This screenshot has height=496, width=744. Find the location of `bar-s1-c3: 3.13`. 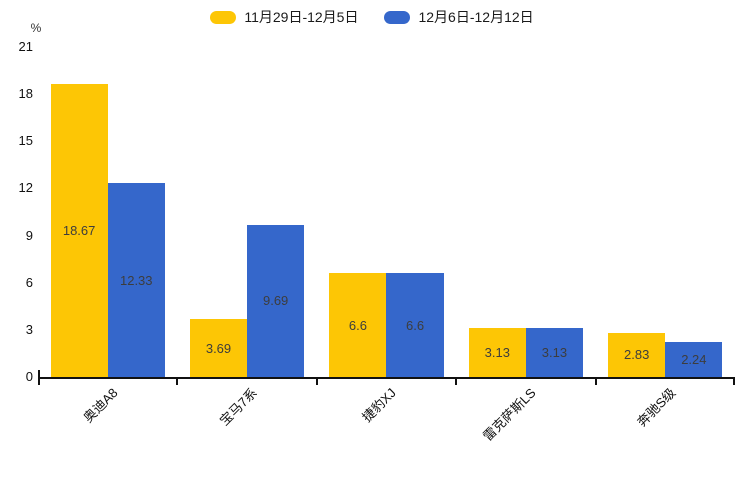

bar-s1-c3: 3.13 is located at coordinates (554, 352).